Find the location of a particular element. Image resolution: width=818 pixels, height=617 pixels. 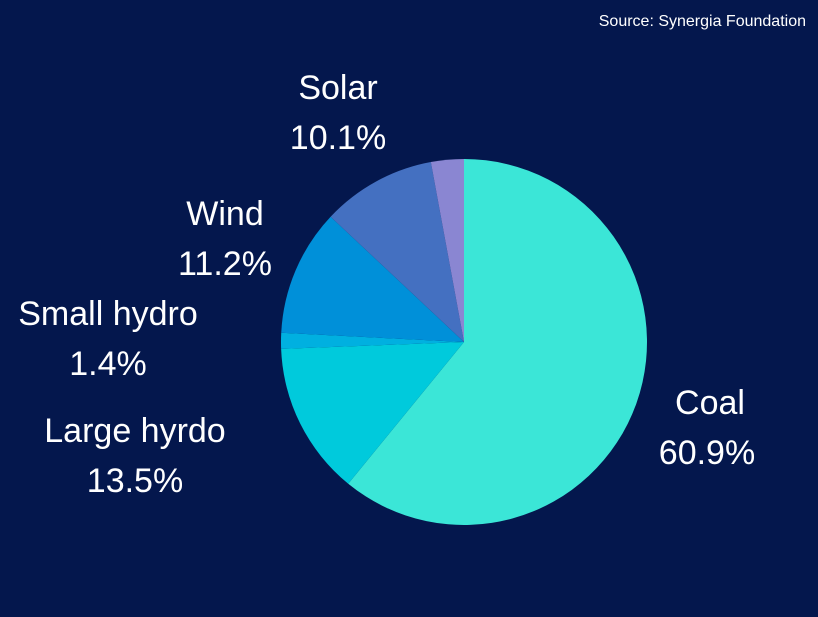

slice-label: Large hyrdo is located at coordinates (134, 431).